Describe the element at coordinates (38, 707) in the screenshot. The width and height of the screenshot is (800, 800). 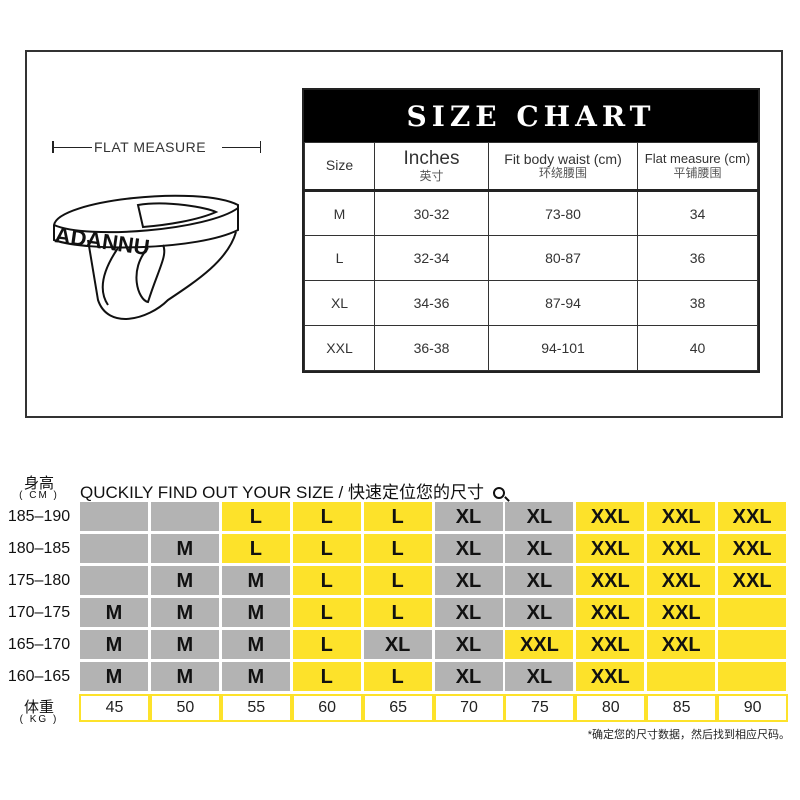
I see `weight-label: 体重` at that location.